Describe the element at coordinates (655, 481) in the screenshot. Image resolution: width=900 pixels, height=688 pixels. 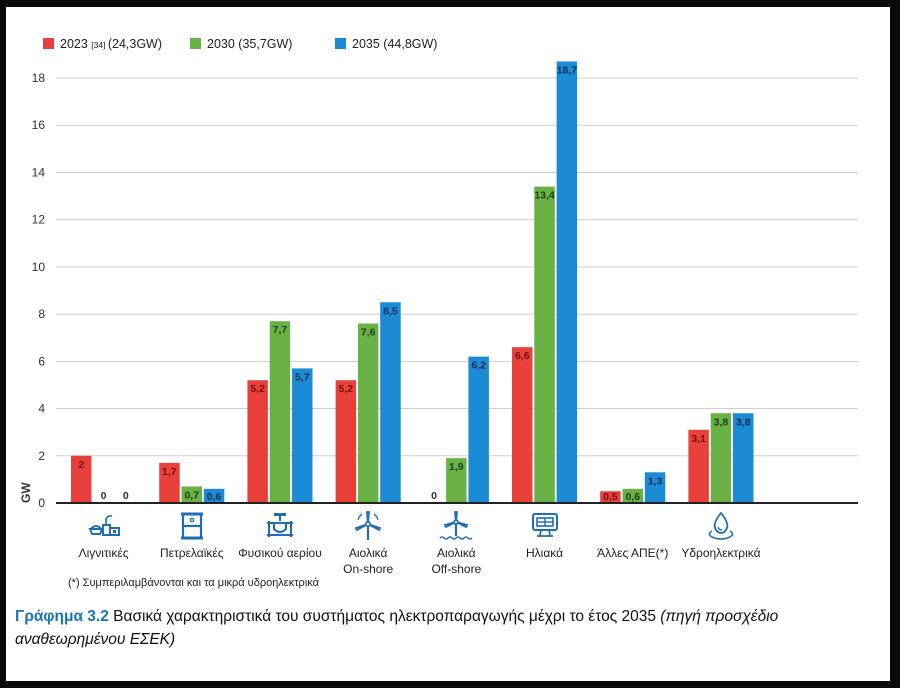
I see `bar-value-label: 1,3` at that location.